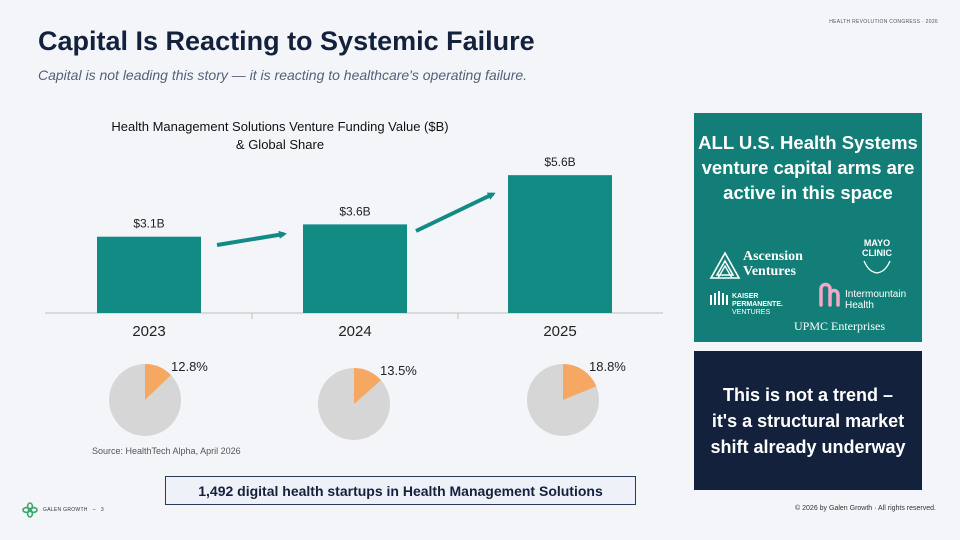  I want to click on intermountain-logo-icon, so click(829, 294).